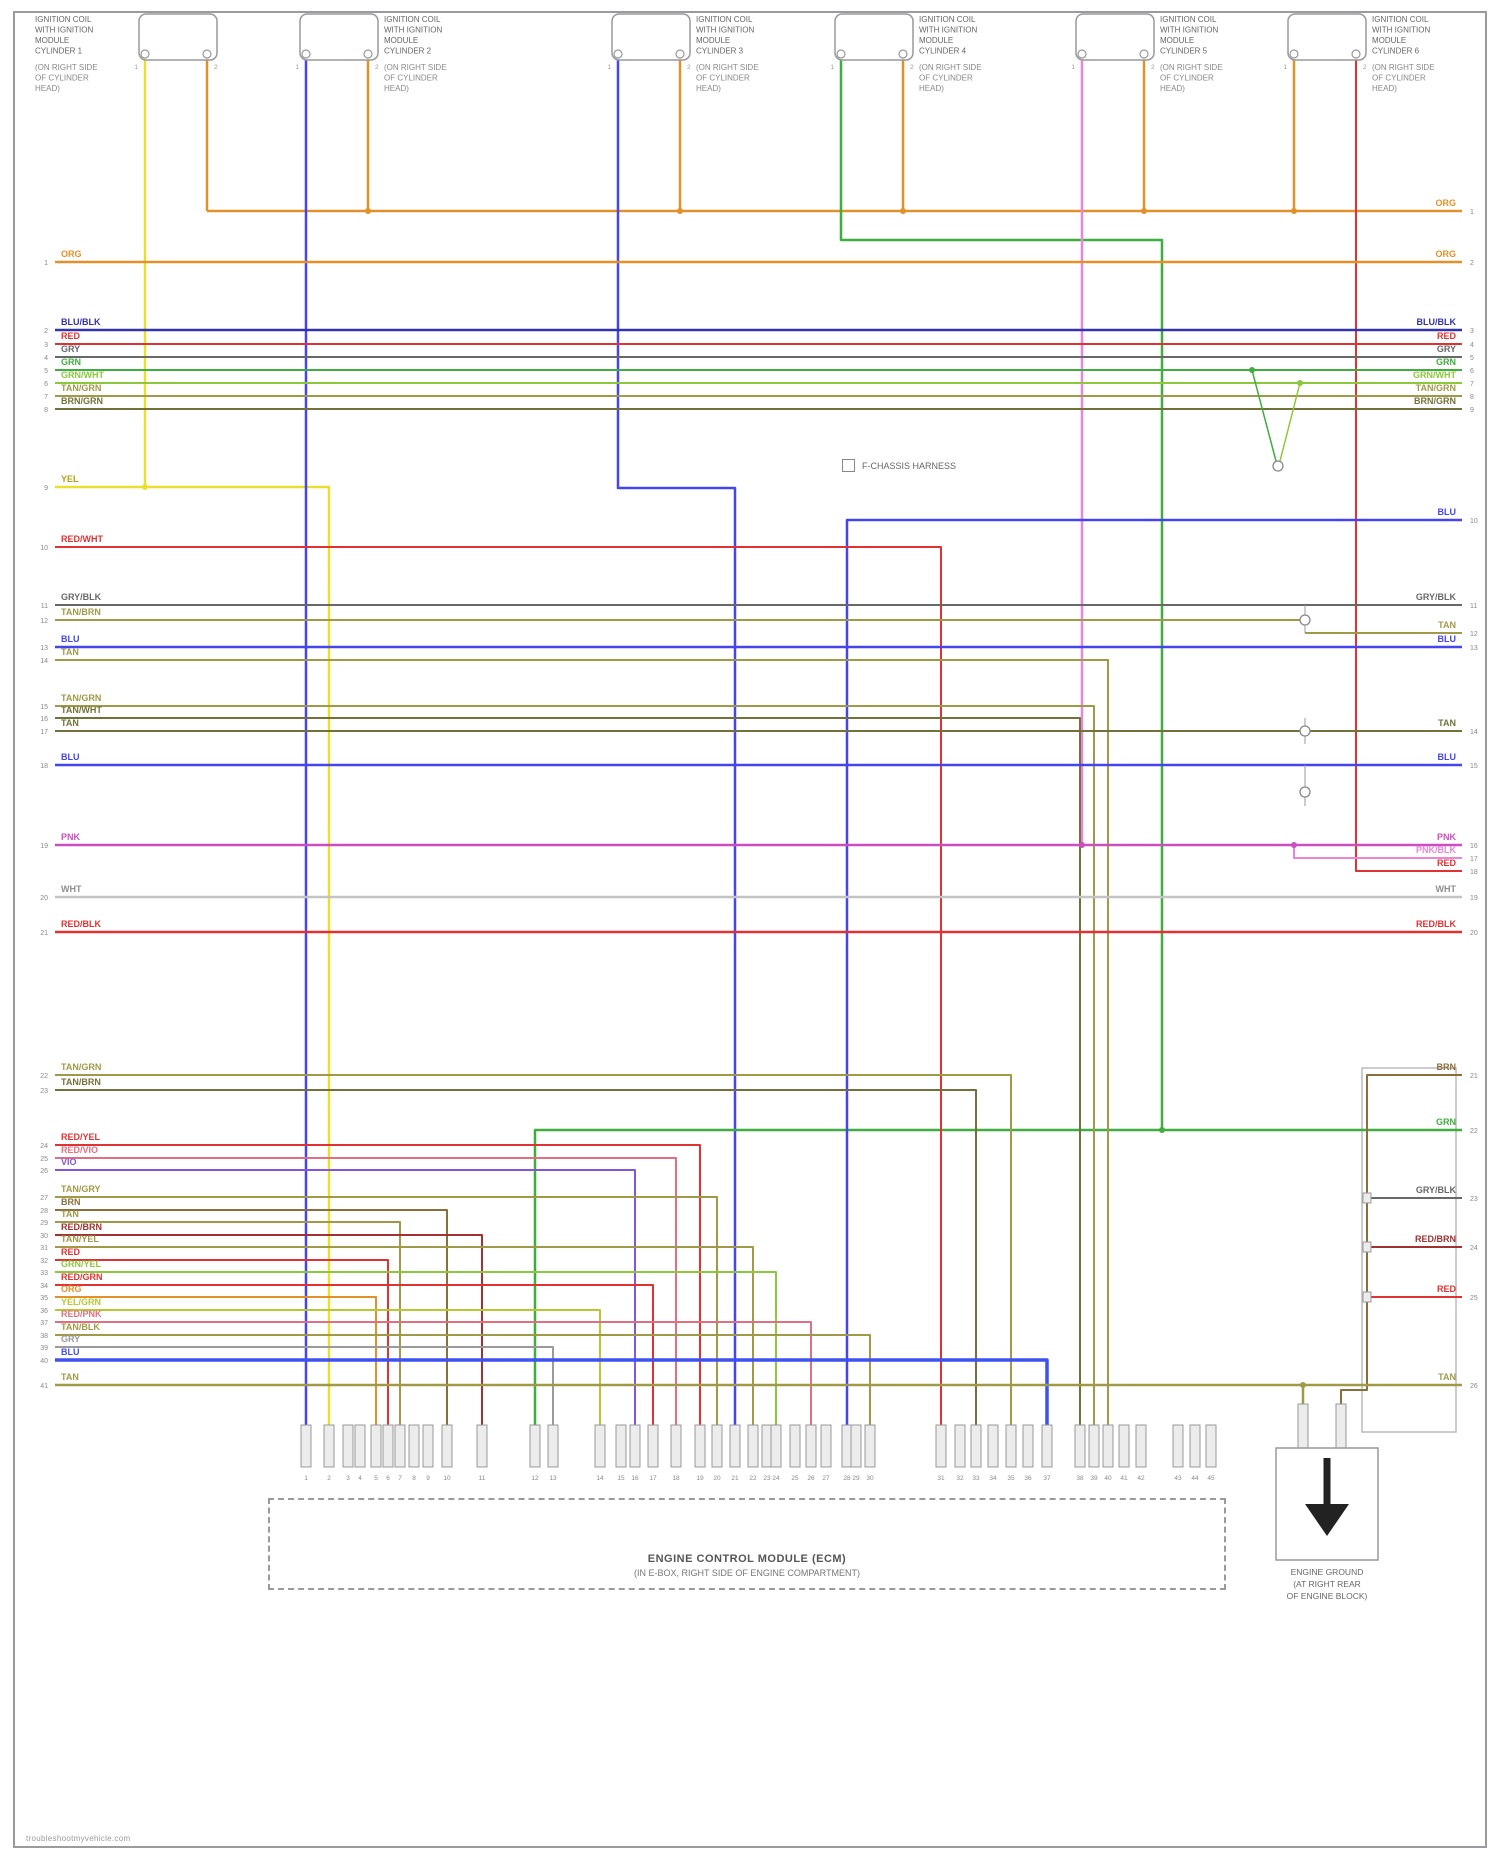 The width and height of the screenshot is (1500, 1861). Describe the element at coordinates (776, 1478) in the screenshot. I see `ecm-pin-number: 24` at that location.